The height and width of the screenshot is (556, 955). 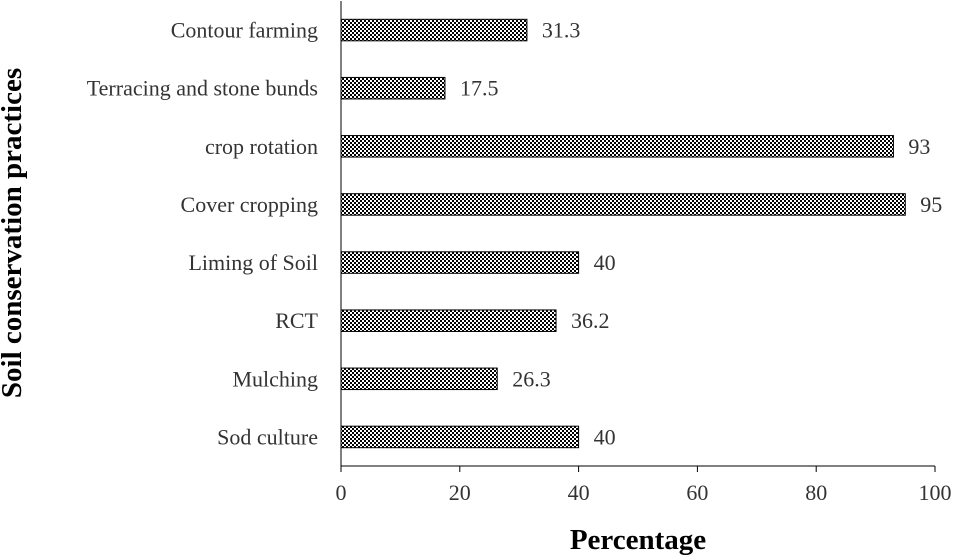 I want to click on x-tick-label-60: 60, so click(x=697, y=492).